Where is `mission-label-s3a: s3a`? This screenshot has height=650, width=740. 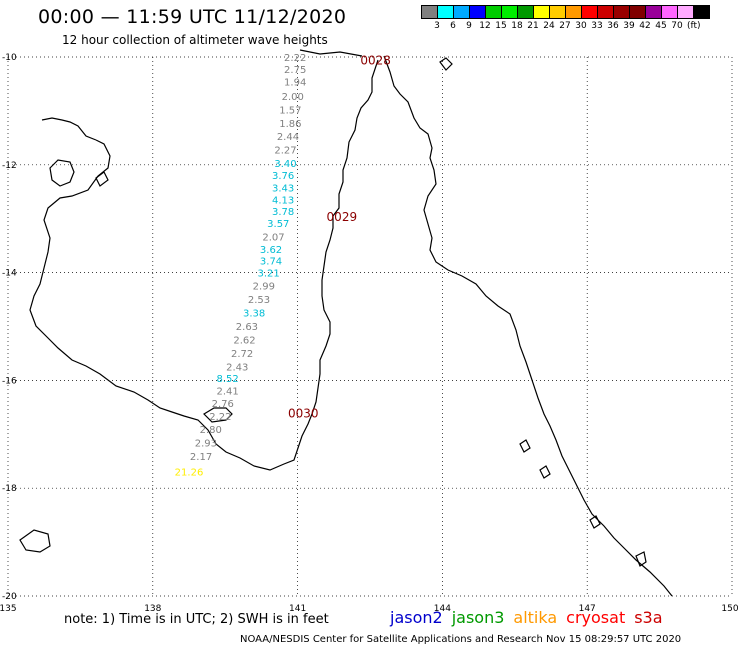 mission-label-s3a: s3a is located at coordinates (648, 617).